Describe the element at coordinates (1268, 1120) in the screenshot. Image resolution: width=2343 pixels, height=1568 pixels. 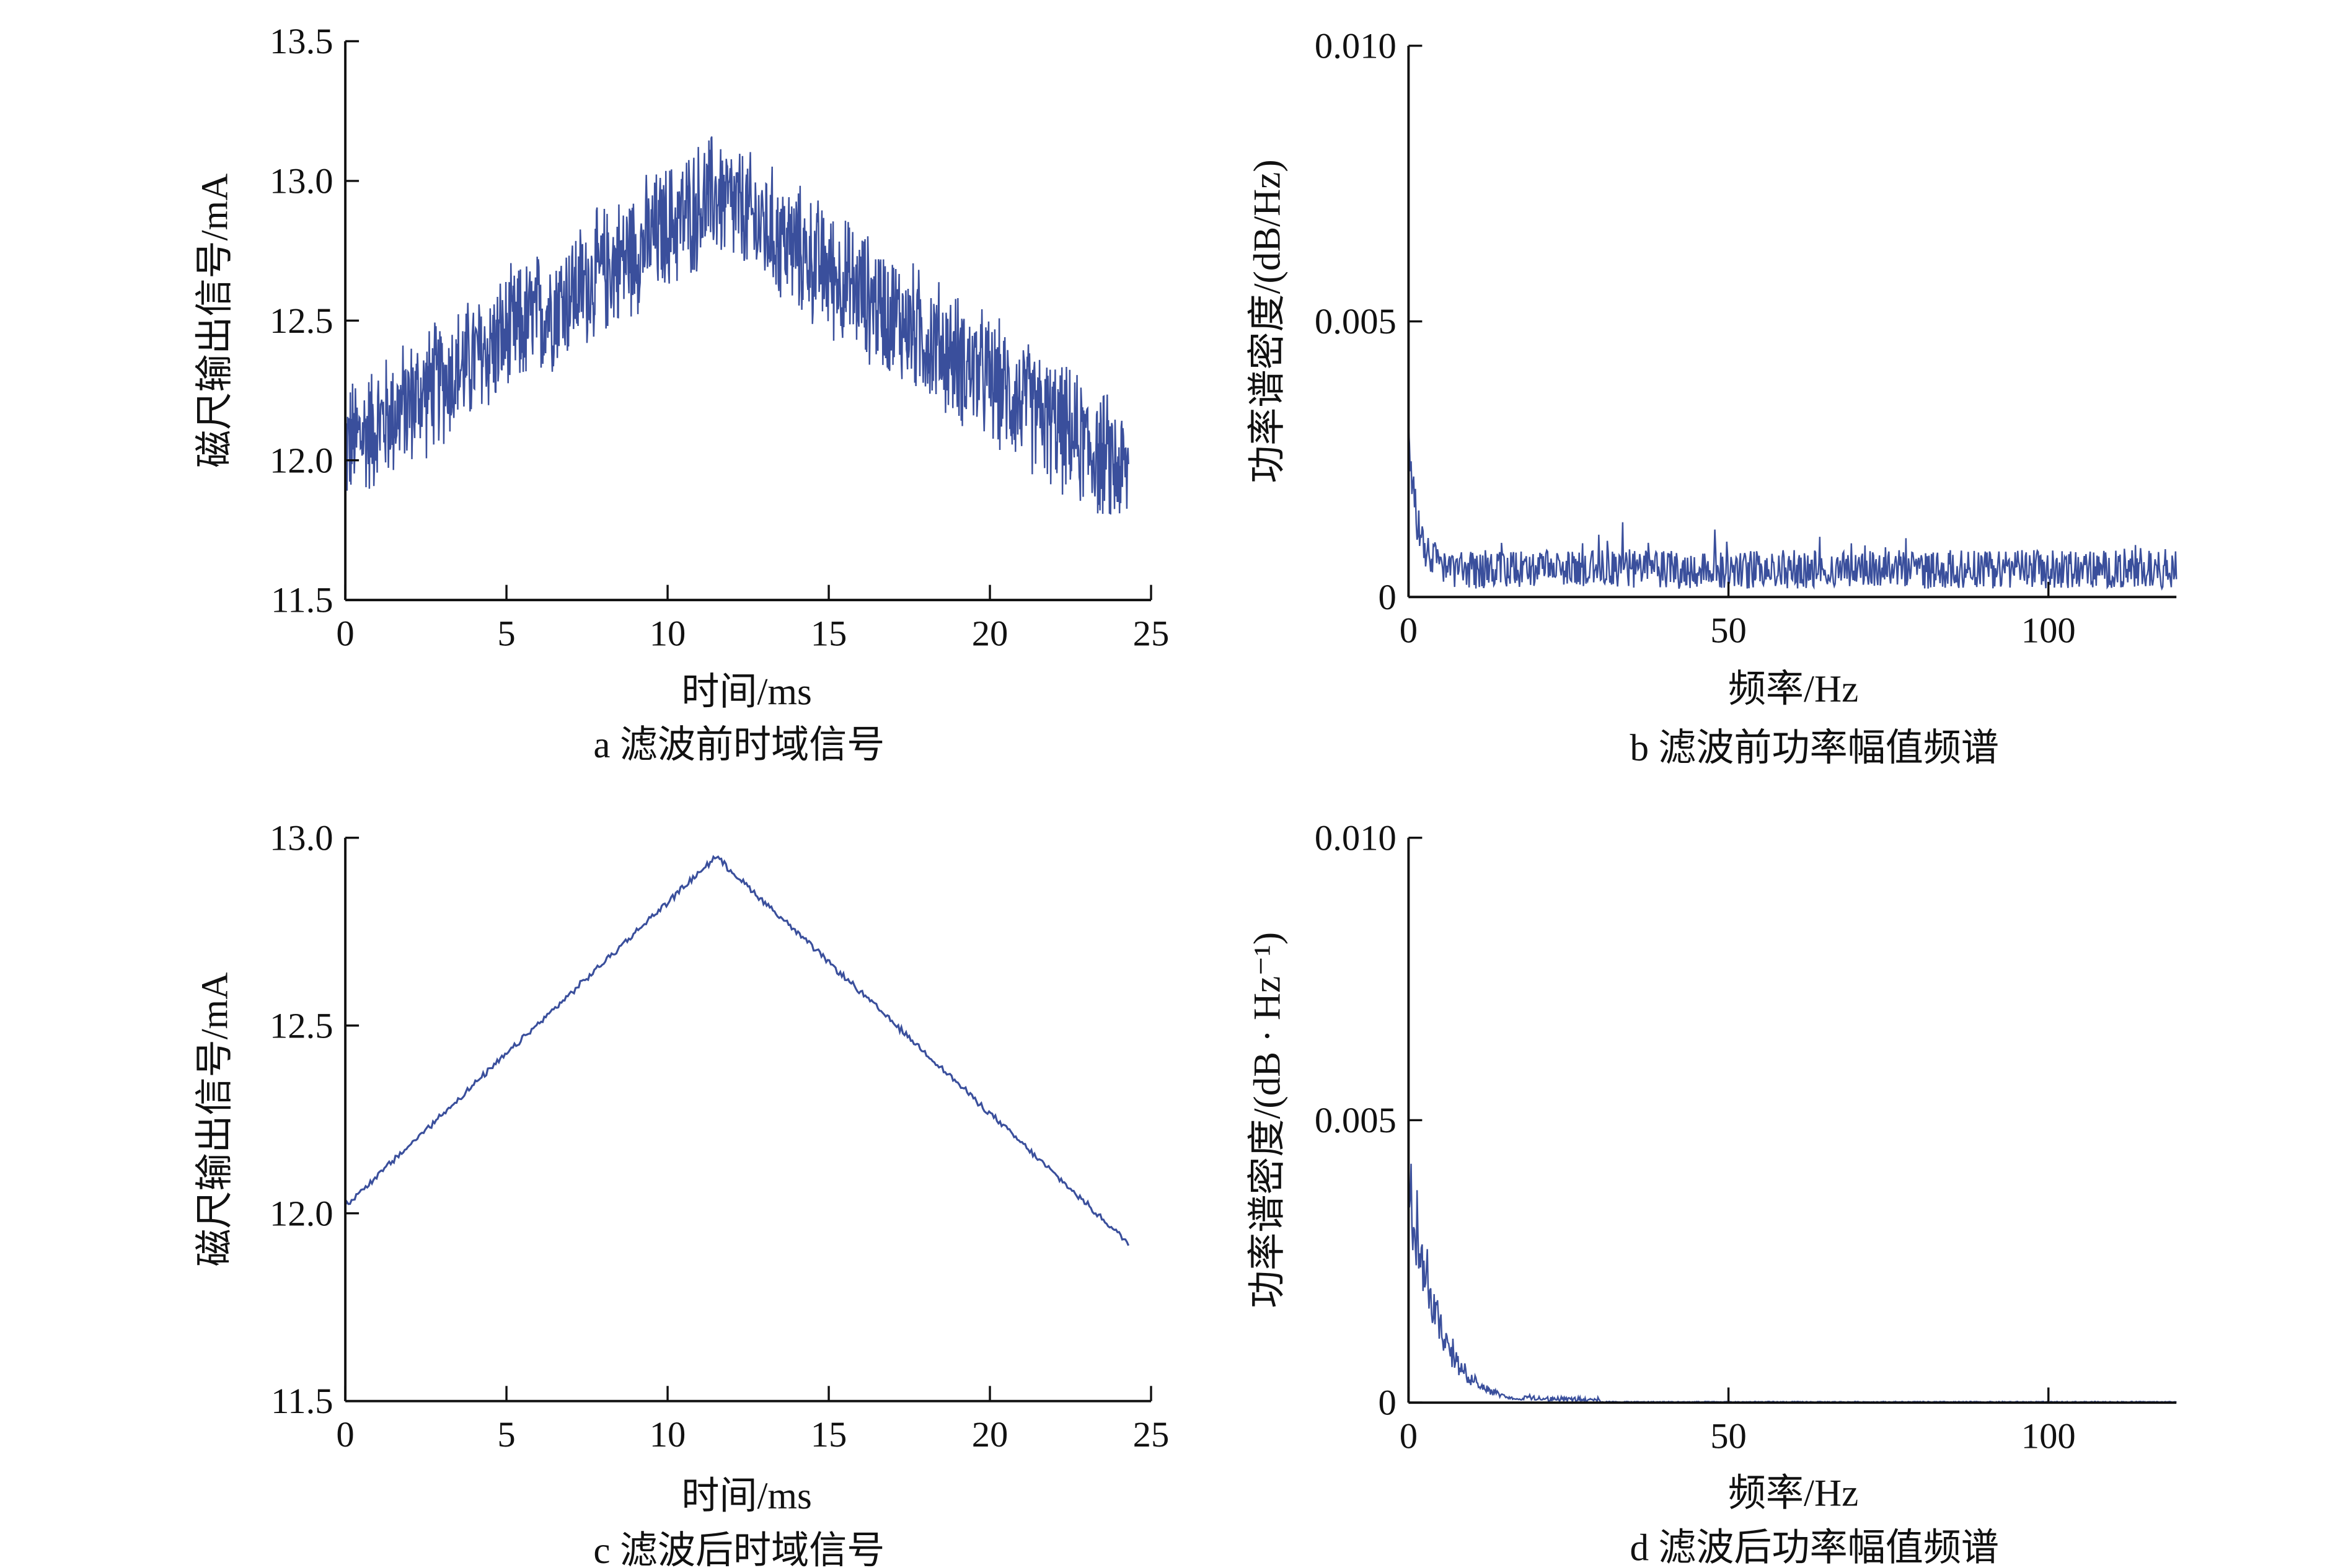
I see `y-axis-label: 功率谱密度/(dB · Hz⁻¹)` at that location.